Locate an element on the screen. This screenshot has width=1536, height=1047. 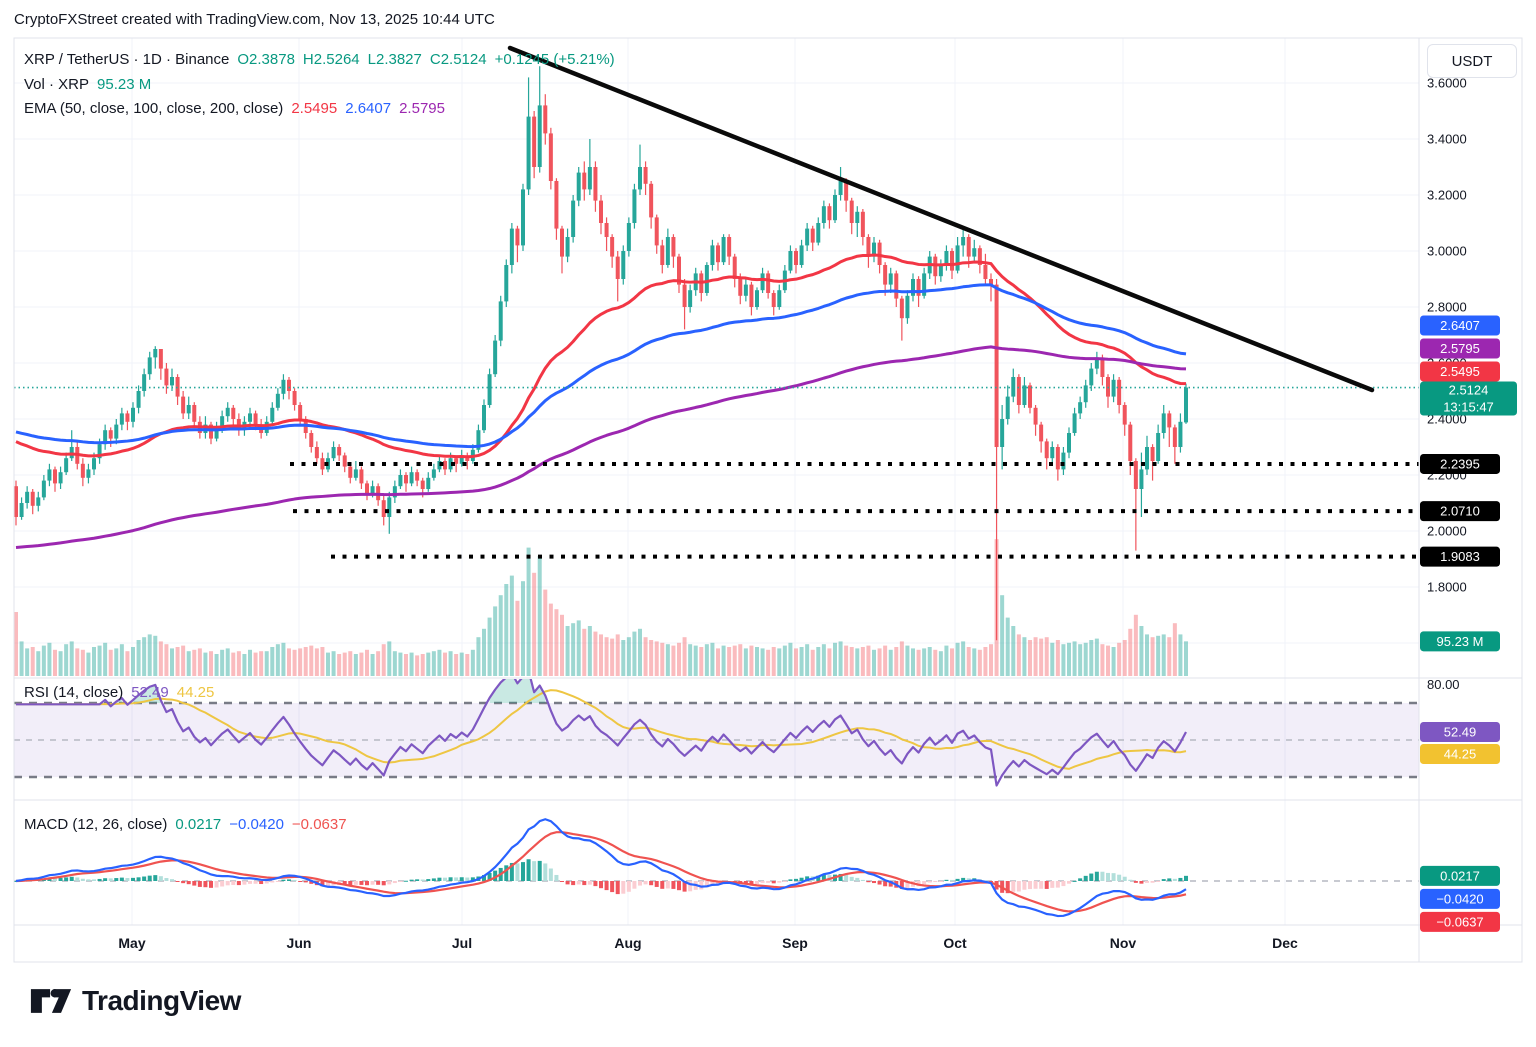
svg-text: 1.8000 is located at coordinates (1447, 587).